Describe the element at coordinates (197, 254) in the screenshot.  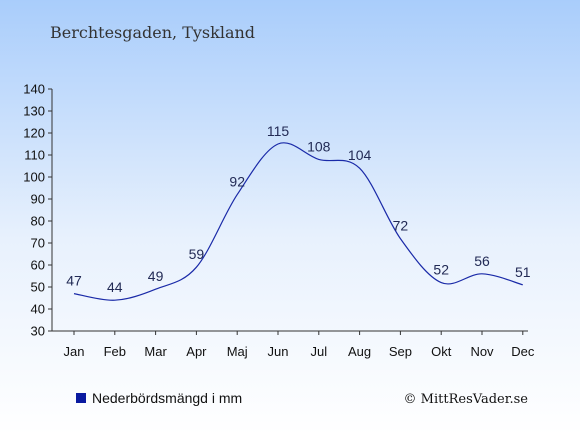
I see `data-label: 59` at that location.